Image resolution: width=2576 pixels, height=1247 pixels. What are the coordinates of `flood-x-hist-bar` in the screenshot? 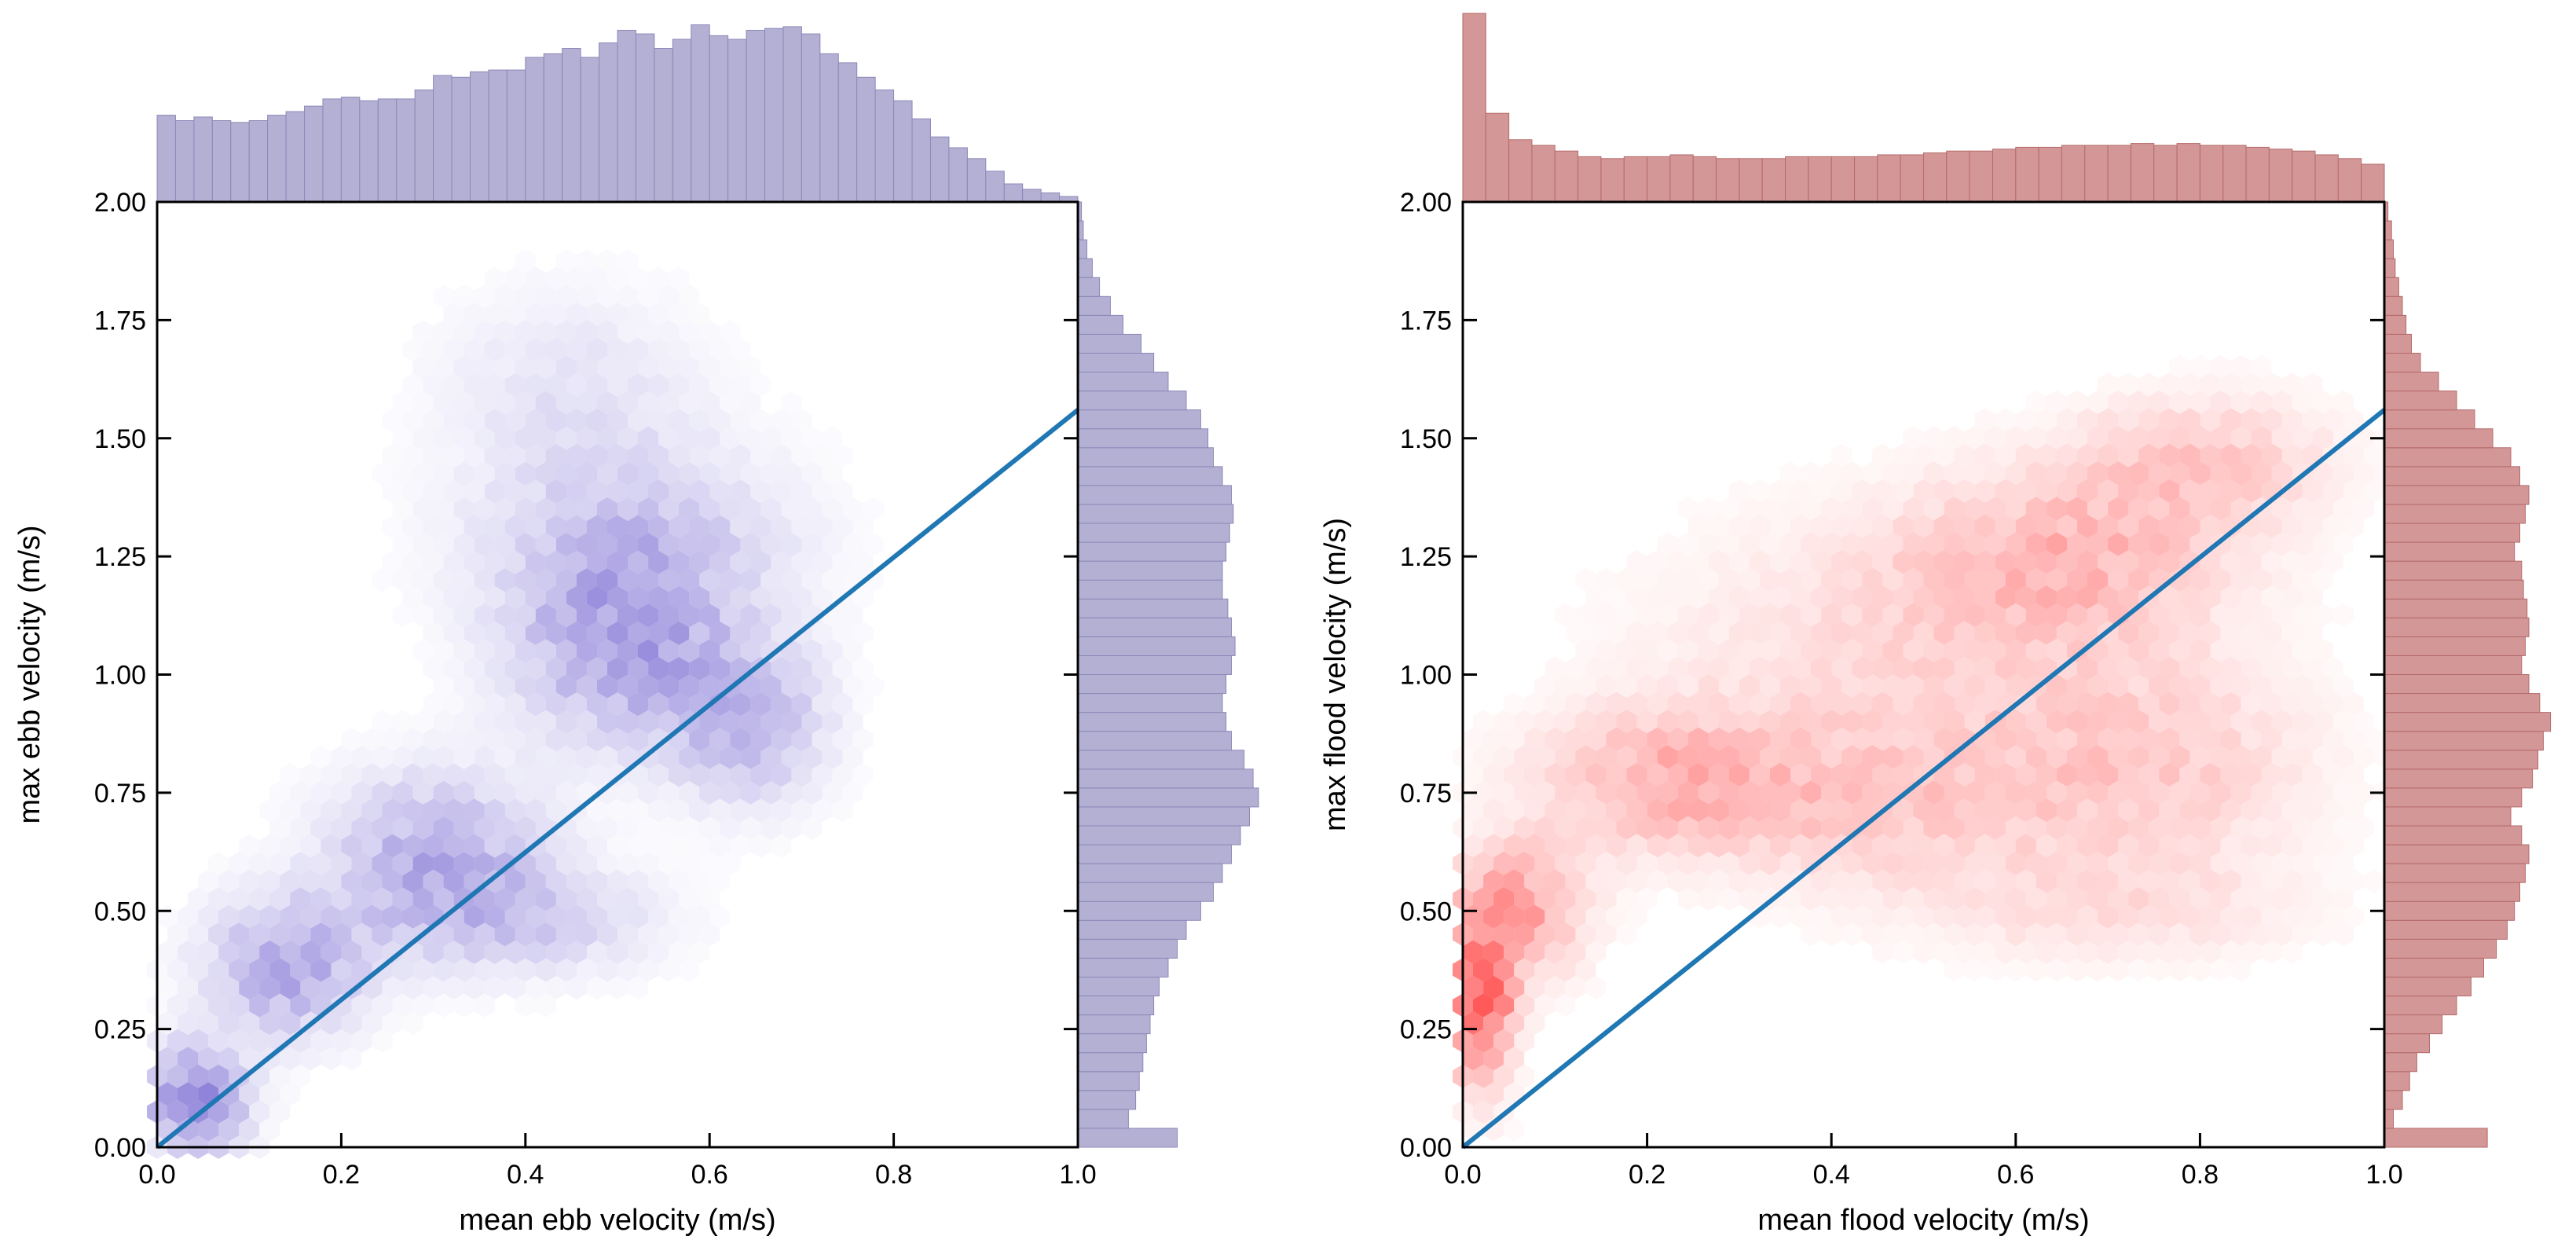 It's located at (1843, 179).